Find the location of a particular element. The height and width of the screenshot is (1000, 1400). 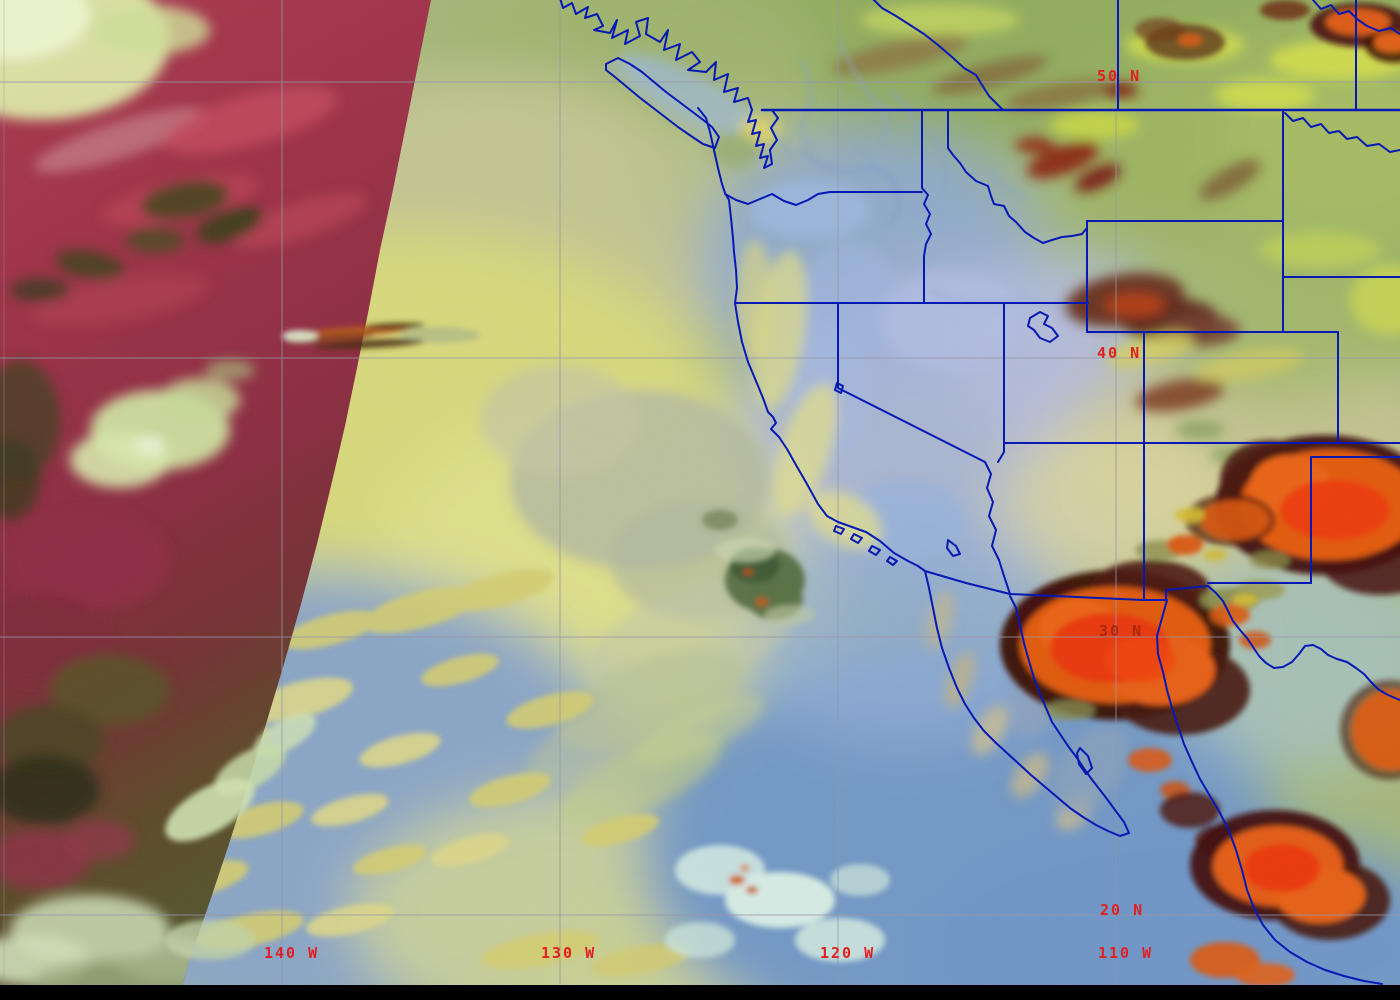

lon-label-120w: 120 W is located at coordinates (848, 953).